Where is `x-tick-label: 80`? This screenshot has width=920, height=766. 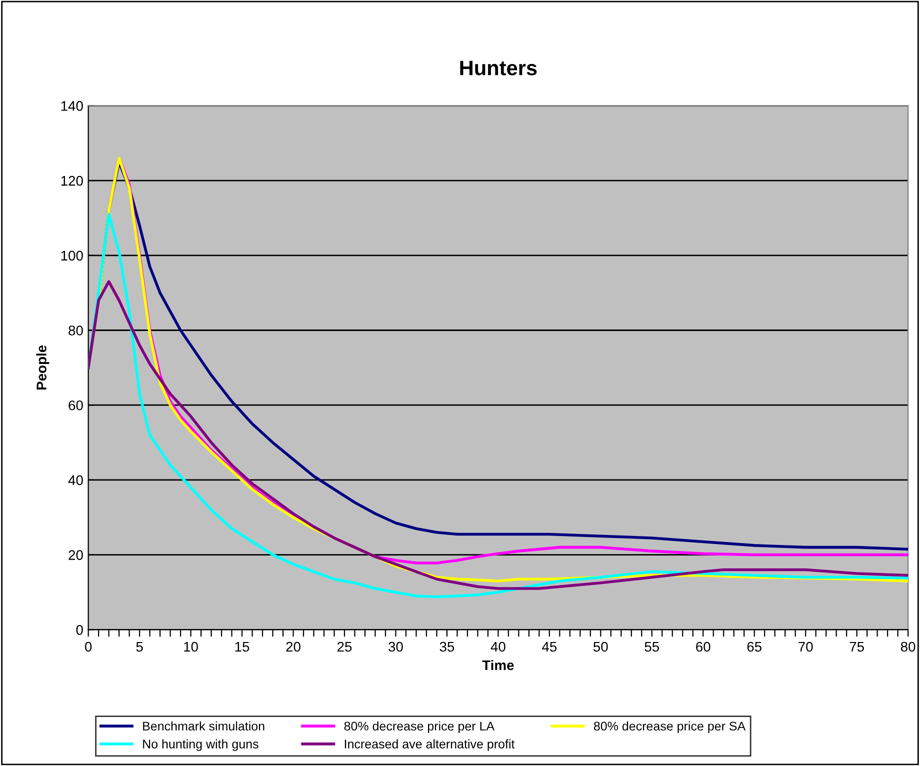
x-tick-label: 80 is located at coordinates (908, 647).